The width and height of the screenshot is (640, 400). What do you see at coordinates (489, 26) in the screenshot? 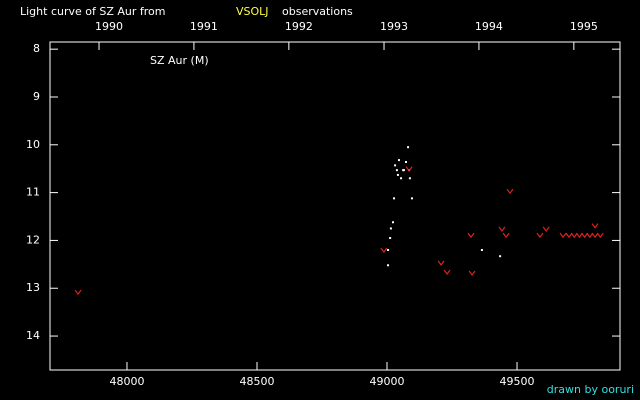
I see `x2-tick-label: 1994` at bounding box center [489, 26].